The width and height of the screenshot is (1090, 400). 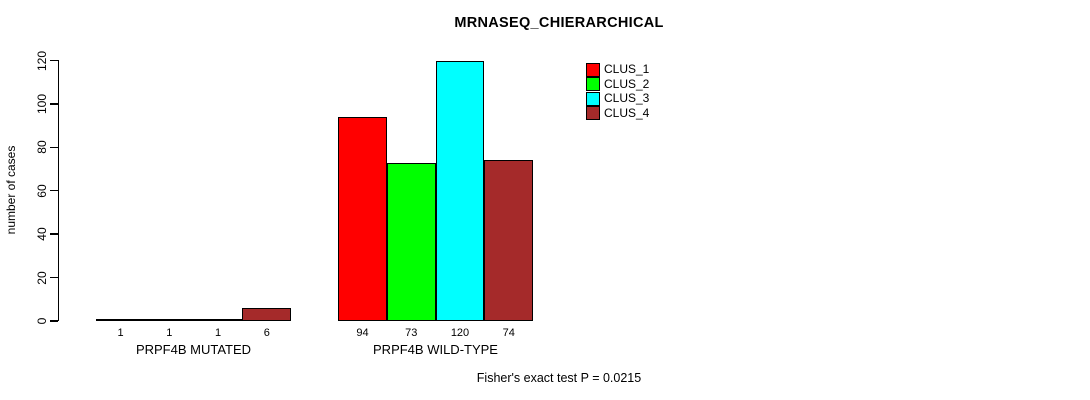 I want to click on group-label-wildtype: PRPF4B WILD-TYPE, so click(x=435, y=349).